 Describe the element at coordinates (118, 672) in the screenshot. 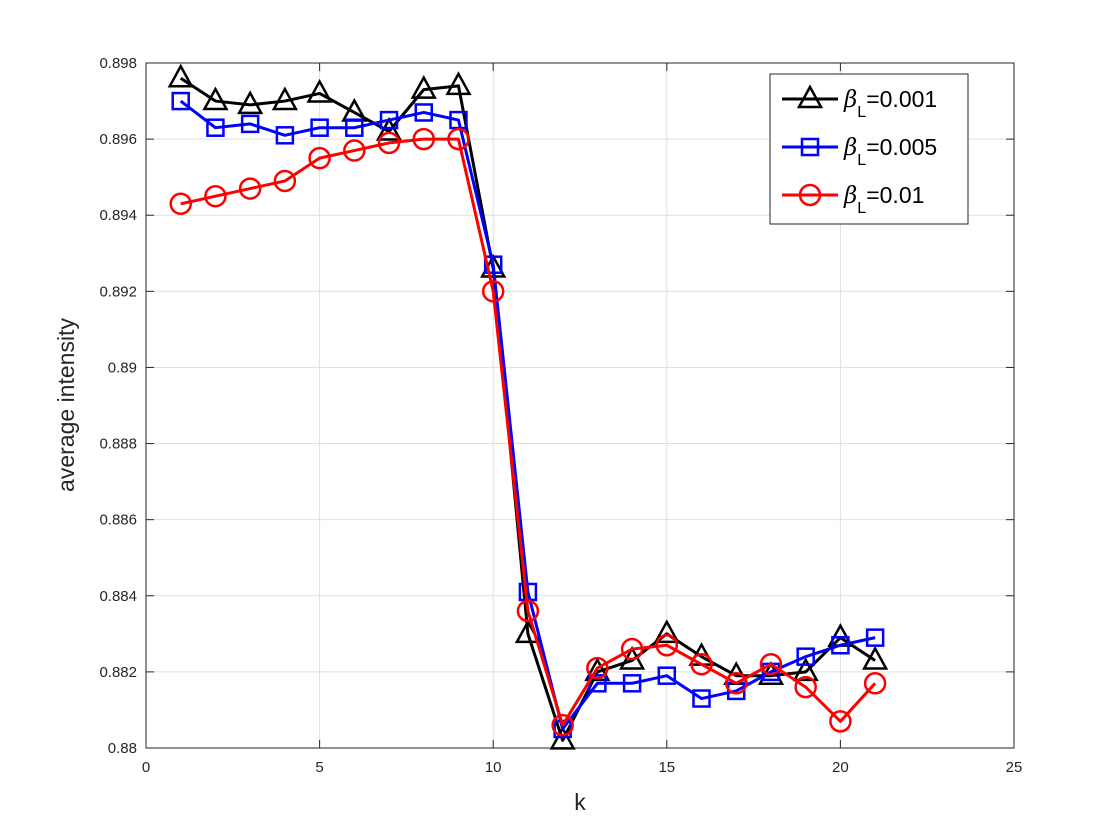

I see `y-tick-label: 0.882` at that location.